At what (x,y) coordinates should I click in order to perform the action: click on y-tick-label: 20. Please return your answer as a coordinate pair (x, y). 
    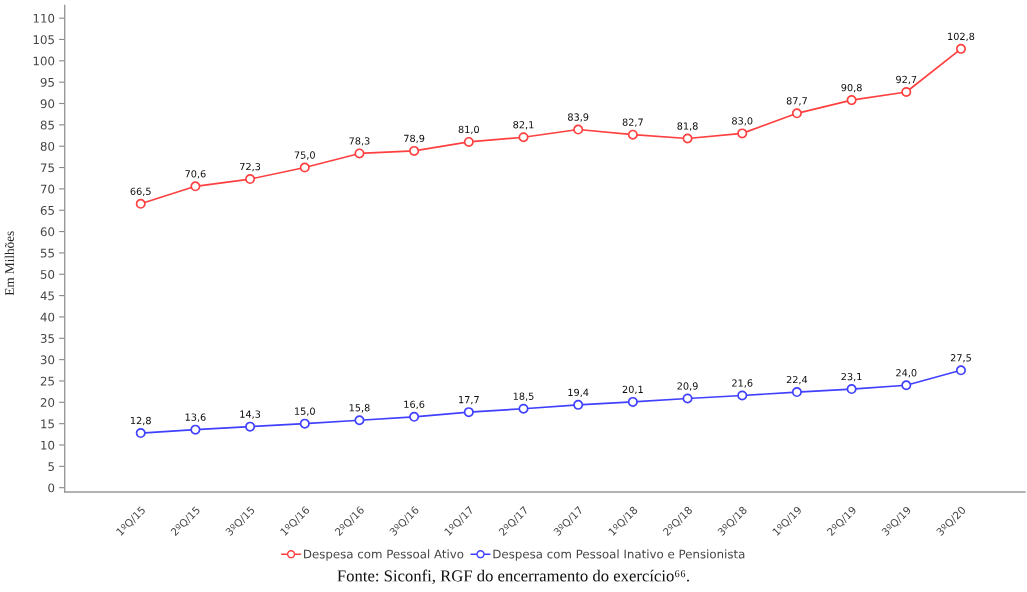
    Looking at the image, I should click on (47, 402).